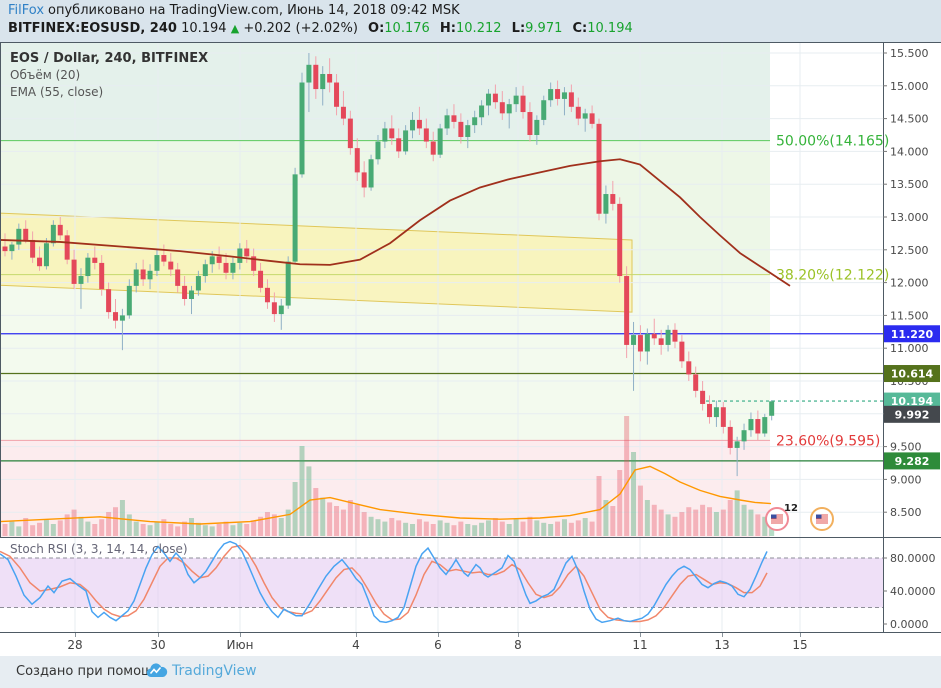 Image resolution: width=941 pixels, height=688 pixels. I want to click on price-badge-label: 9.282, so click(912, 461).